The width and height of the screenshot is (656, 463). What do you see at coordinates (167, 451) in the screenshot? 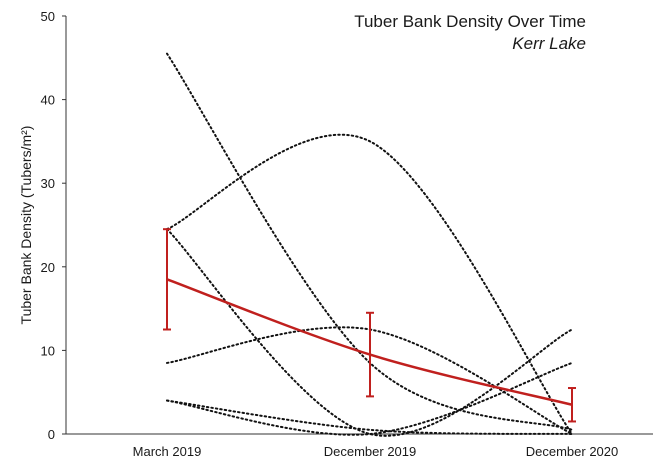
I see `x-tick-label: March 2019` at bounding box center [167, 451].